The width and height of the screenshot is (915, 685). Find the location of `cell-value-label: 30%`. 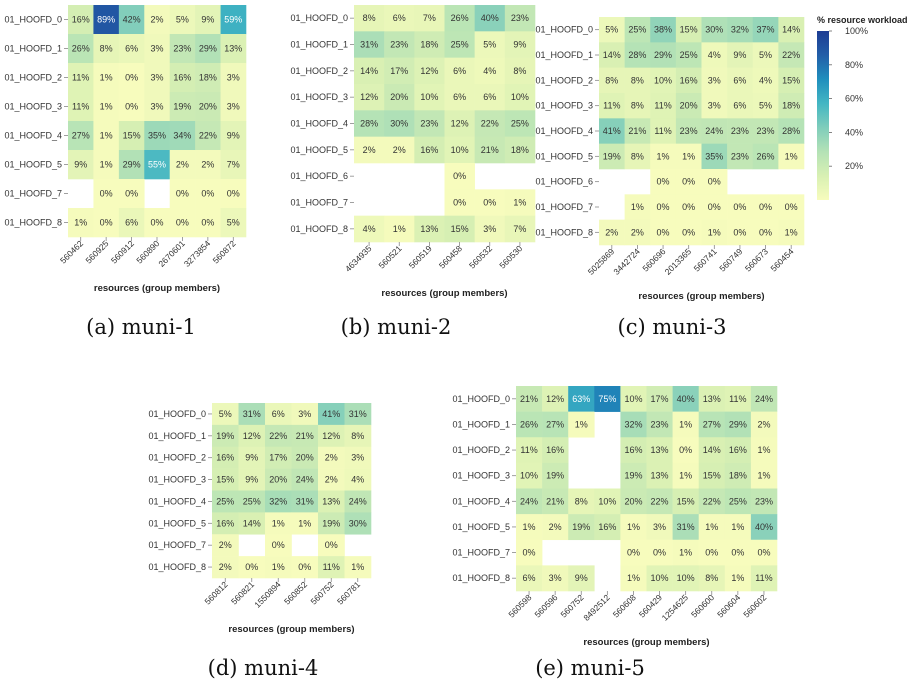

cell-value-label: 30% is located at coordinates (358, 523).